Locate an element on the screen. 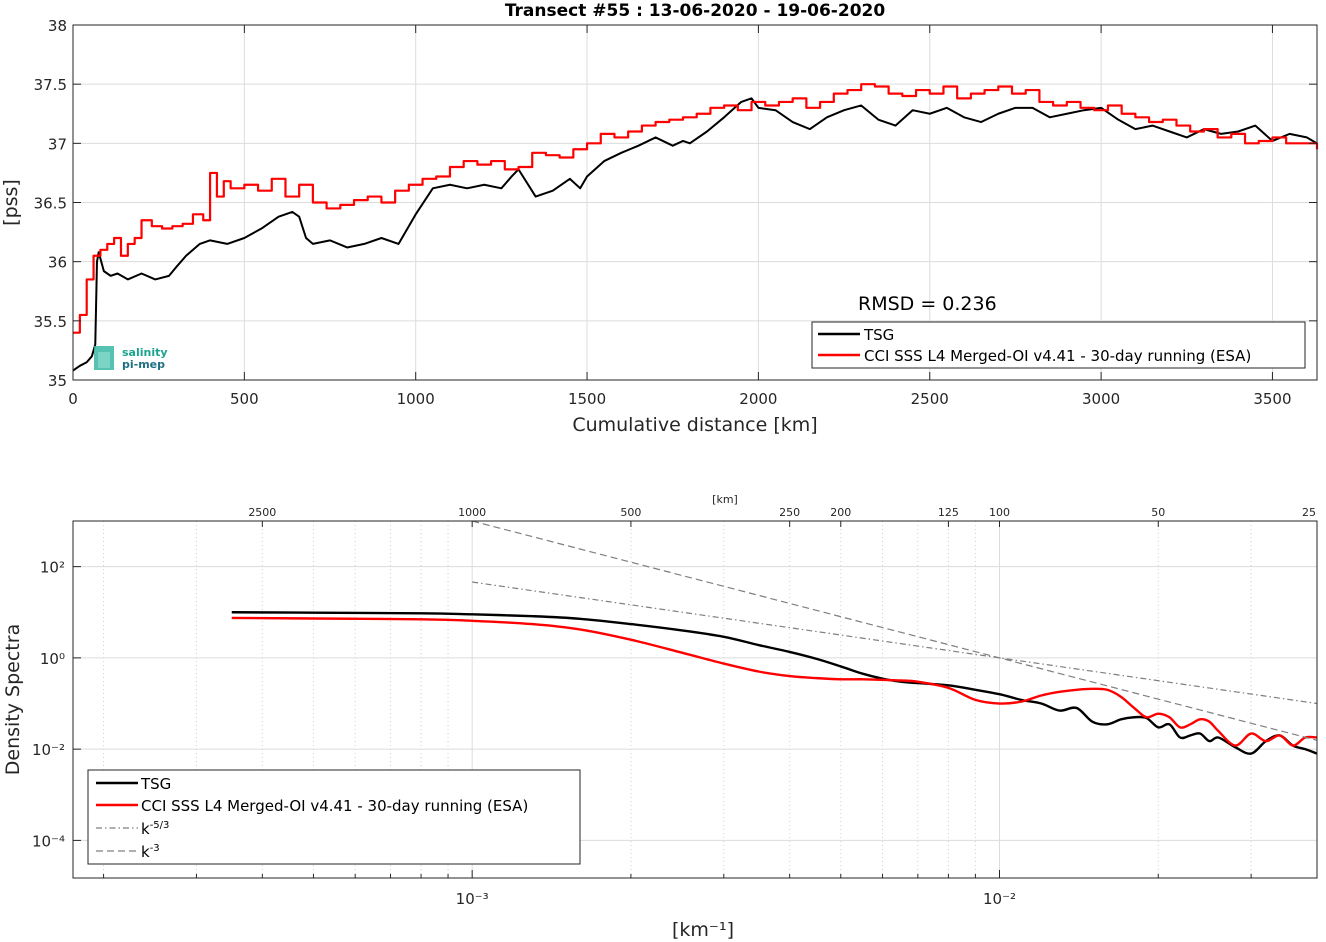  top-km-tick-label: 1000 is located at coordinates (472, 512).